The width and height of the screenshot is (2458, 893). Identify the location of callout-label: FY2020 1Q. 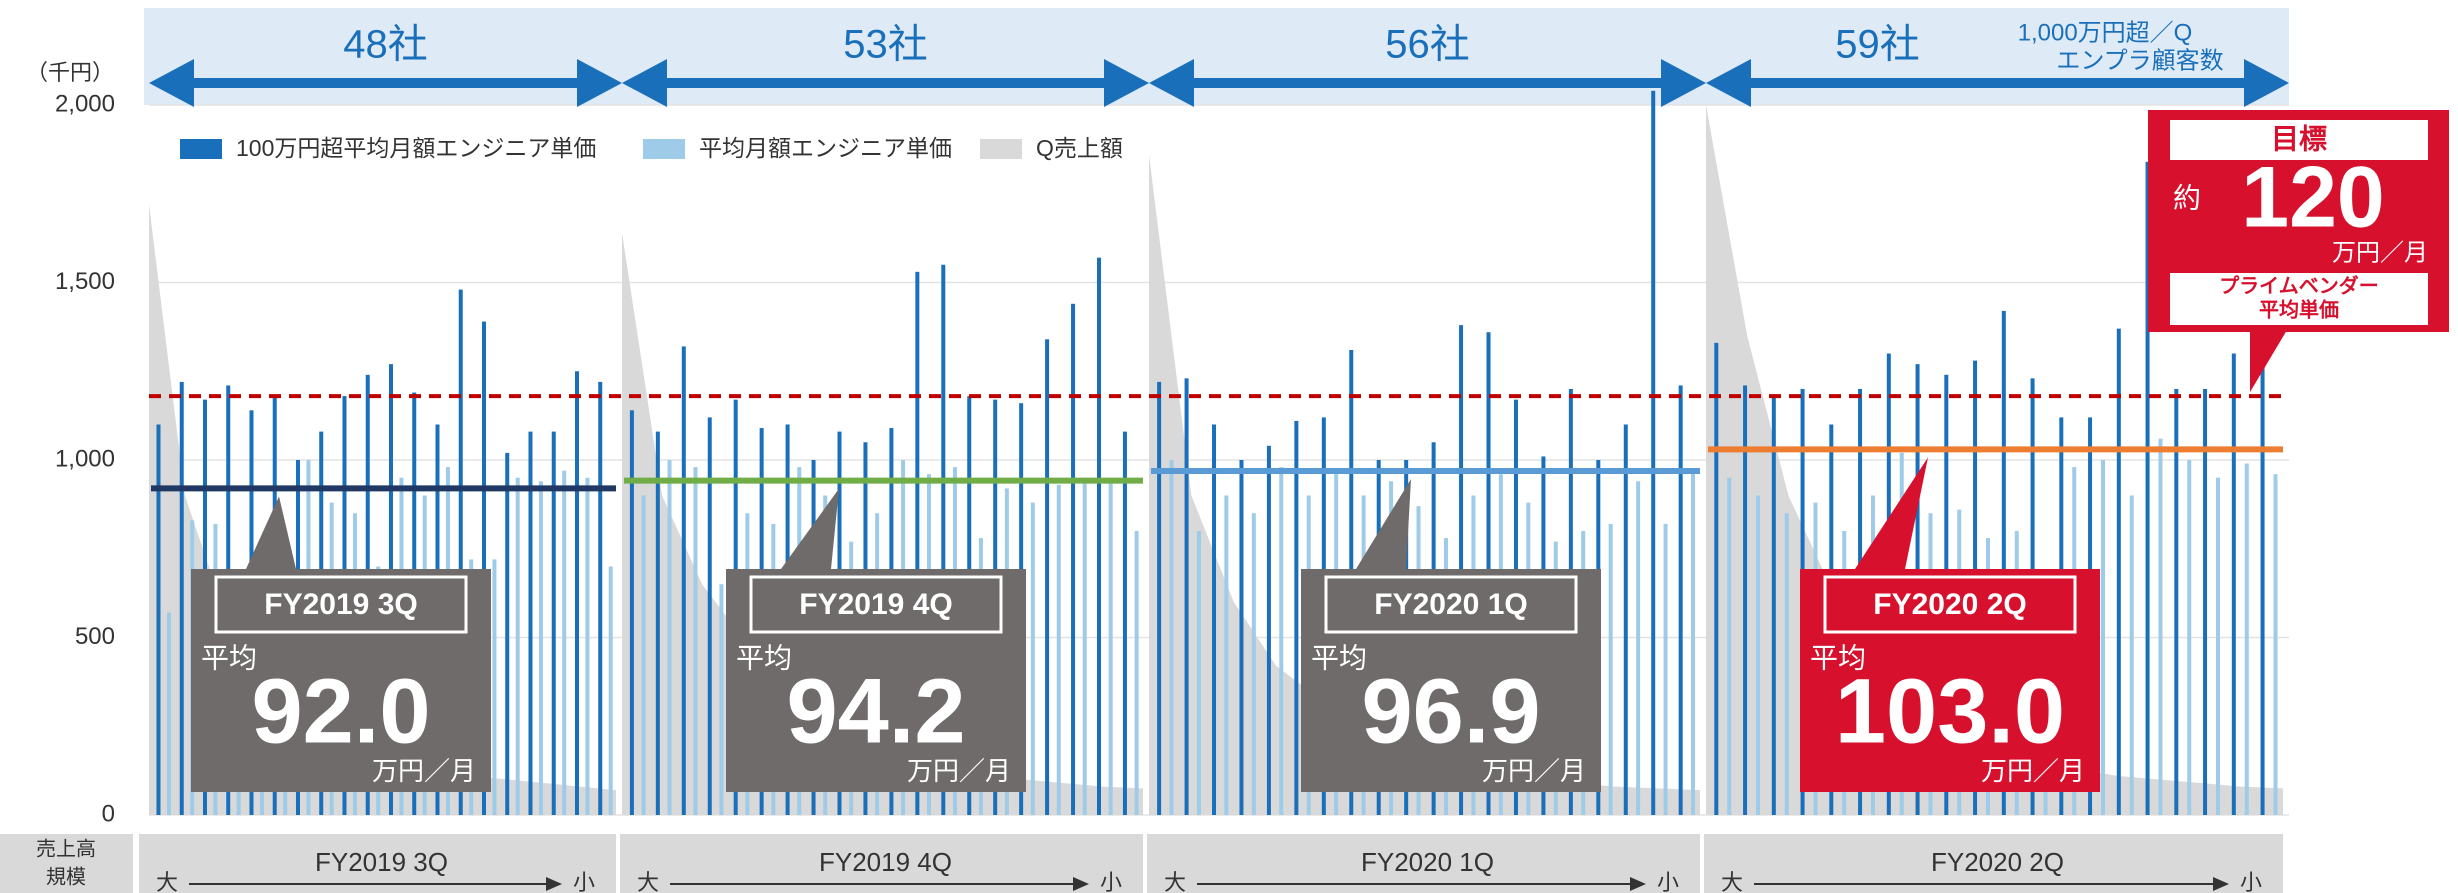
(1450, 604).